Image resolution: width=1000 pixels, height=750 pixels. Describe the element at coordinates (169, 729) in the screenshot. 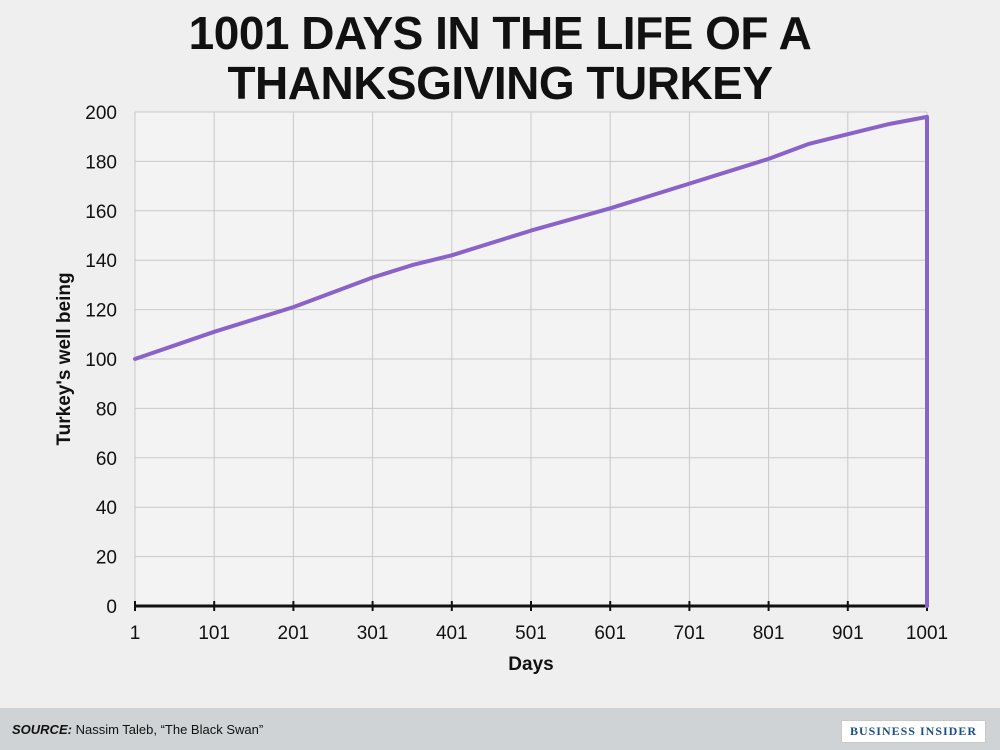

I see `source-text: Nassim Taleb, “The Black Swan”` at that location.